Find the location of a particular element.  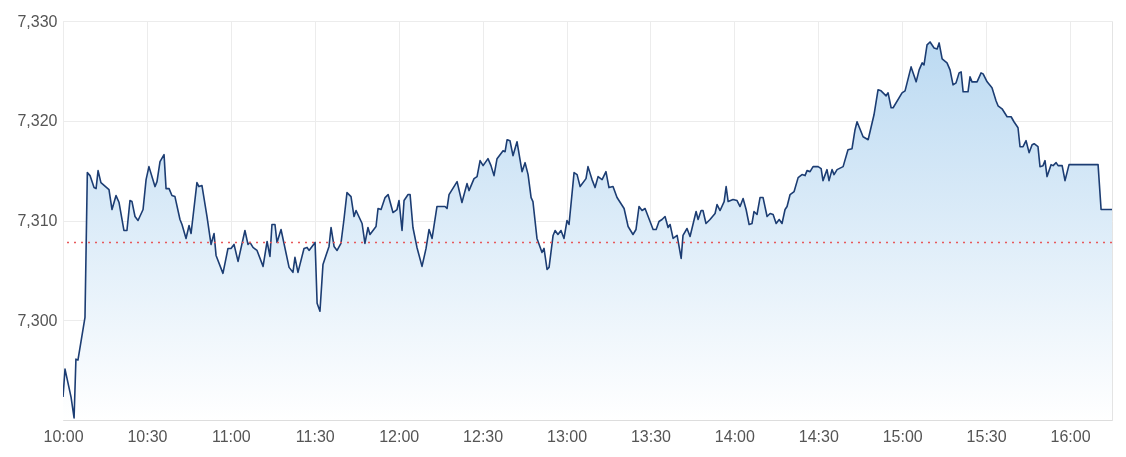

x-tick-label: 10:30 is located at coordinates (147, 436).